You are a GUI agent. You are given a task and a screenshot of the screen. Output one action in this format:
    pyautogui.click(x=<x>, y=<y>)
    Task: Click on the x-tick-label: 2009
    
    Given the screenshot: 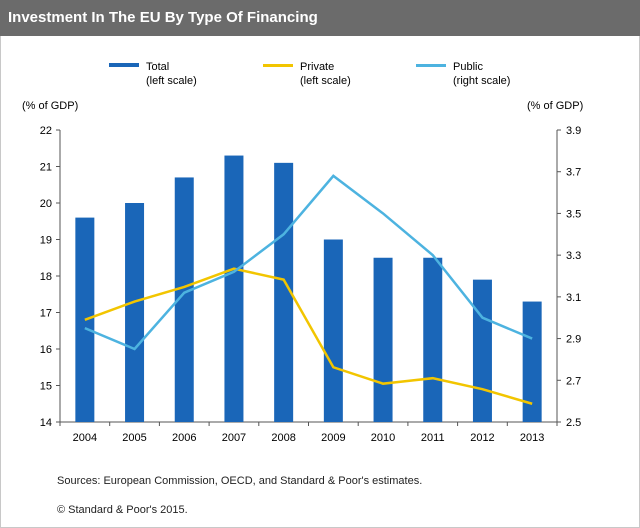 What is the action you would take?
    pyautogui.click(x=333, y=438)
    